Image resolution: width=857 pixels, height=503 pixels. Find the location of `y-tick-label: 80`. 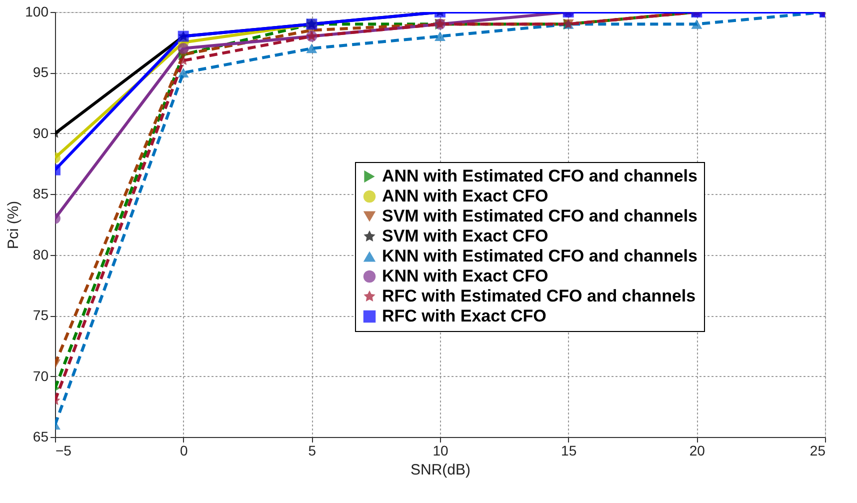

y-tick-label: 80 is located at coordinates (40, 254).